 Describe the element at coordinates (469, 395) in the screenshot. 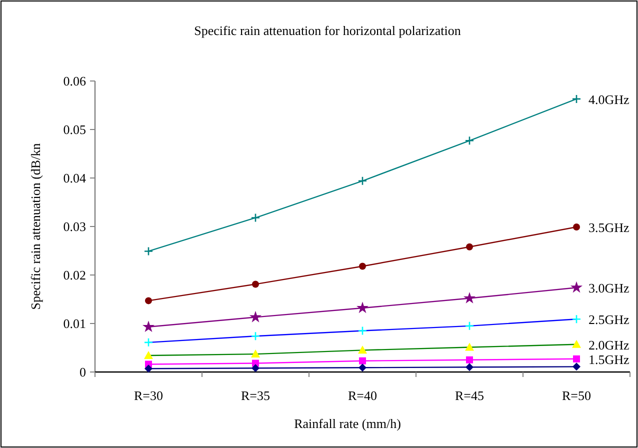

I see `x-tick-label: R=45` at that location.